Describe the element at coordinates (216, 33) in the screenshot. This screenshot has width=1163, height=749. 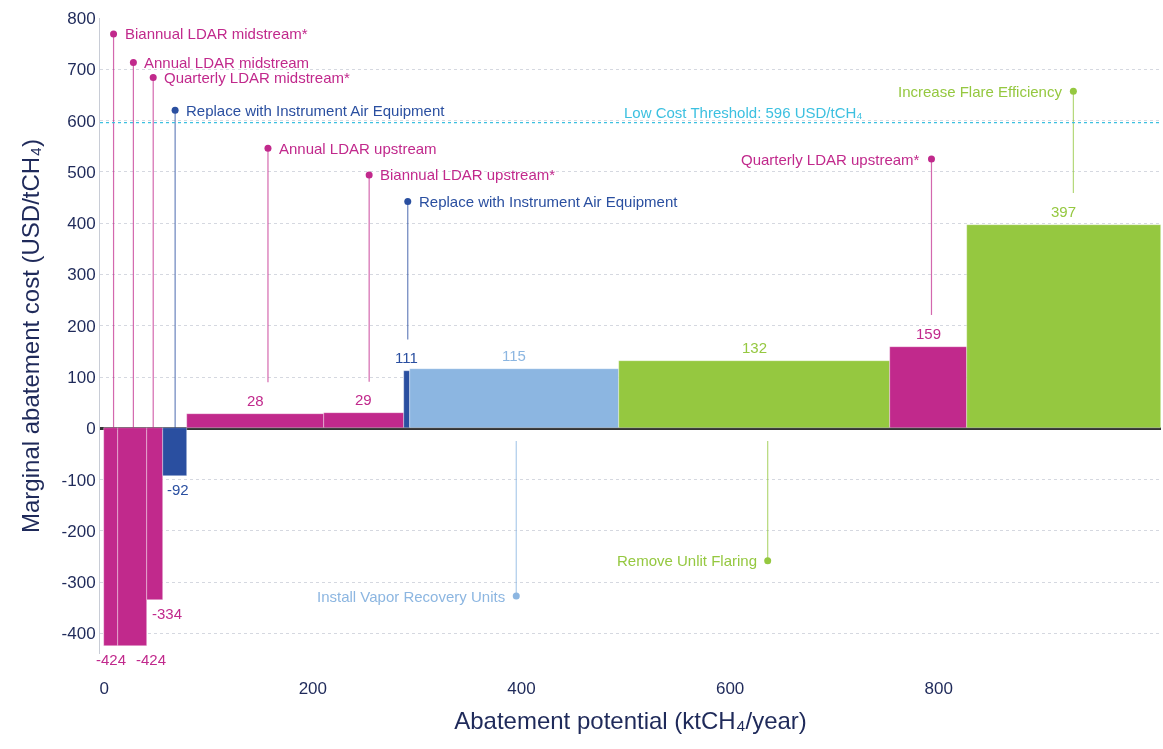
I see `annotation: Biannual LDAR midstream*` at that location.